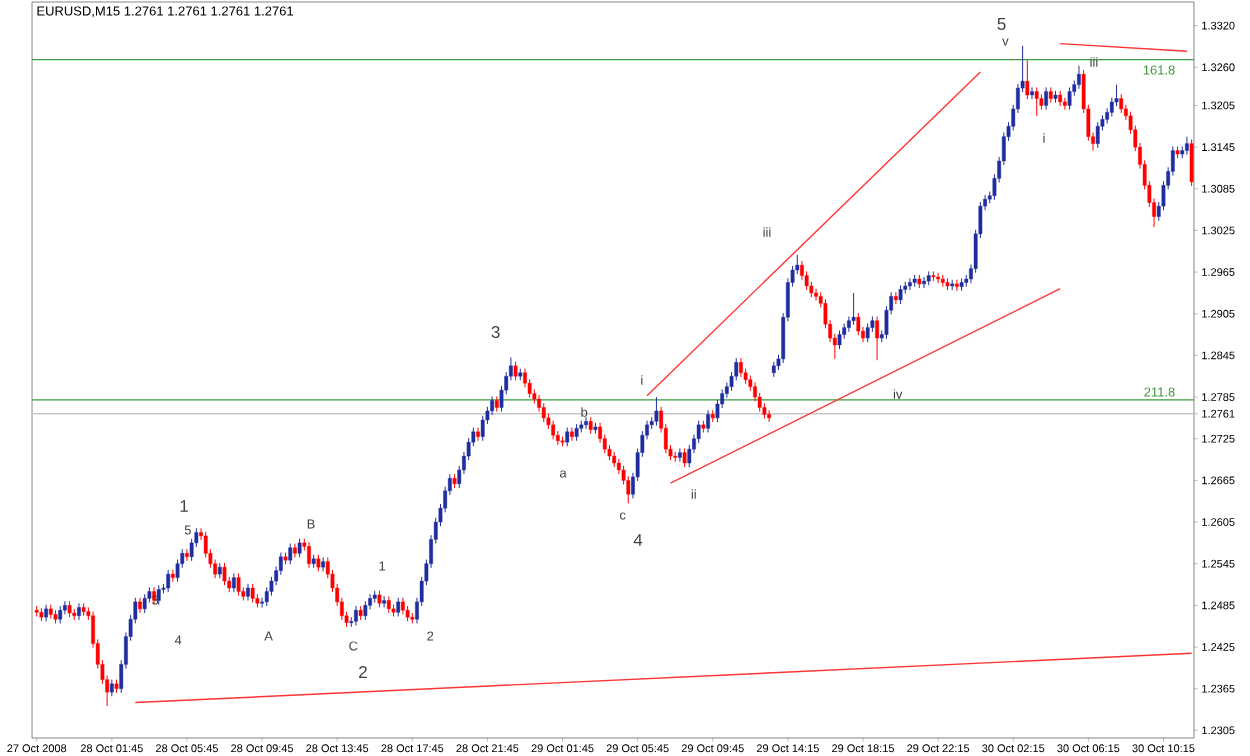 This screenshot has height=756, width=1250. Describe the element at coordinates (184, 506) in the screenshot. I see `annotation: 1` at that location.